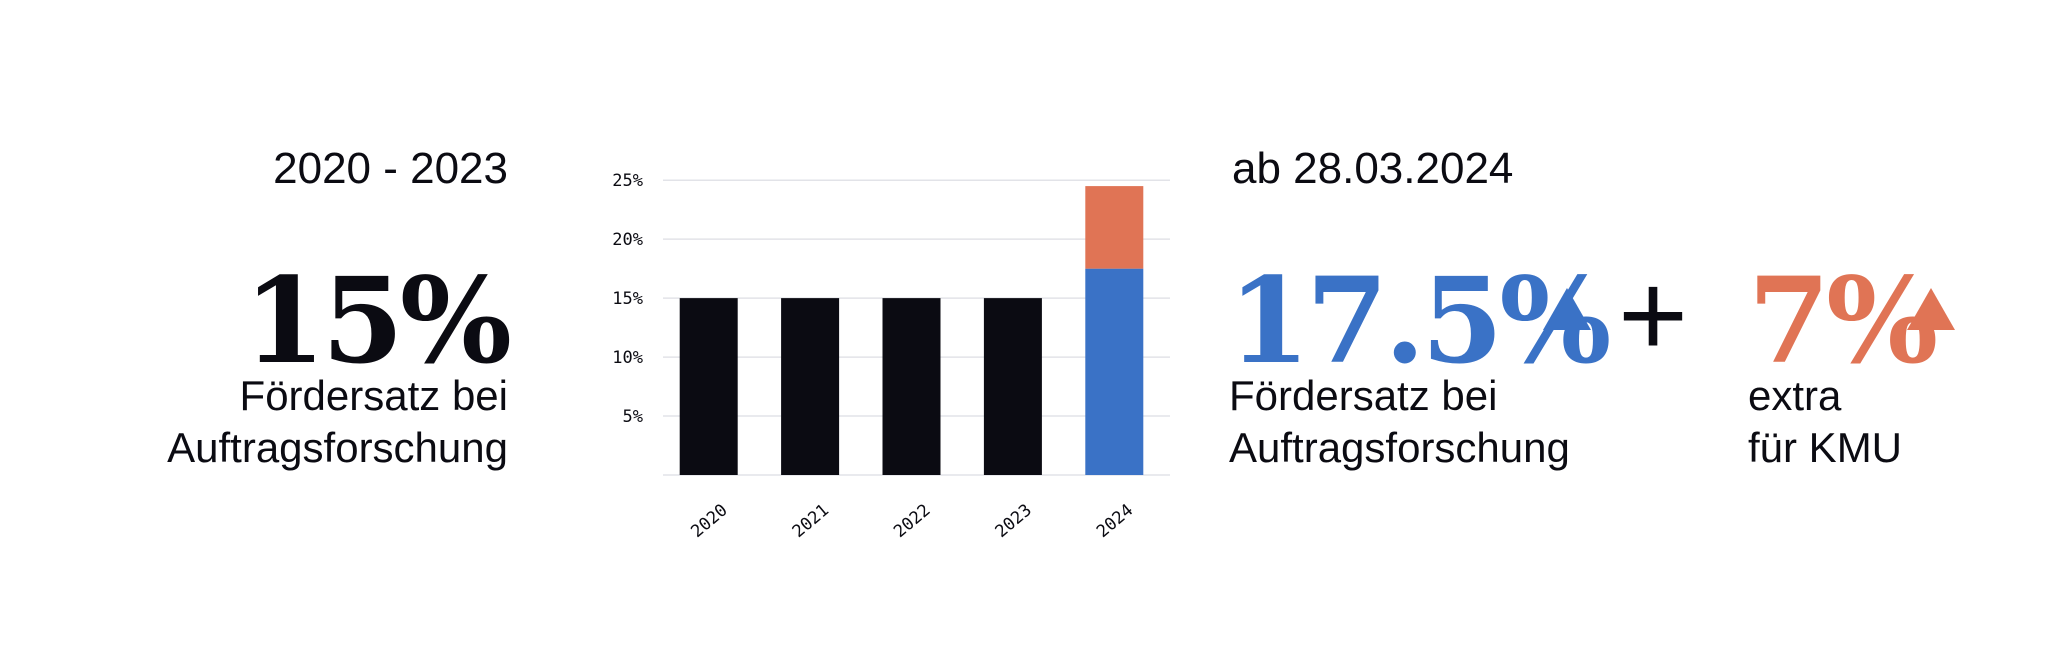  Describe the element at coordinates (1363, 395) in the screenshot. I see `description-right-line1: Fördersatz bei` at that location.